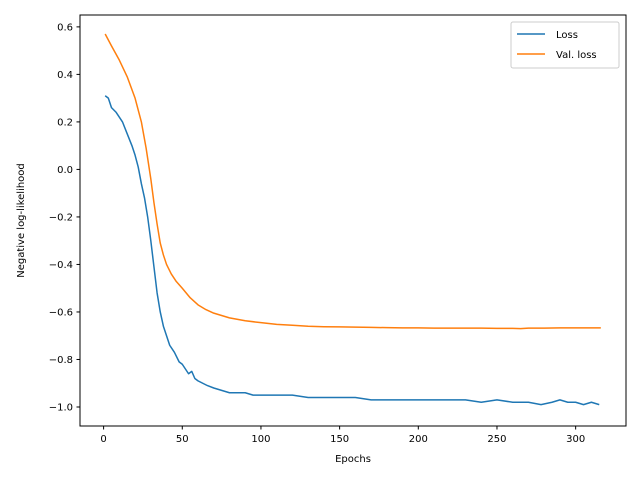 The width and height of the screenshot is (640, 480). I want to click on x-tick-label: 50, so click(182, 439).